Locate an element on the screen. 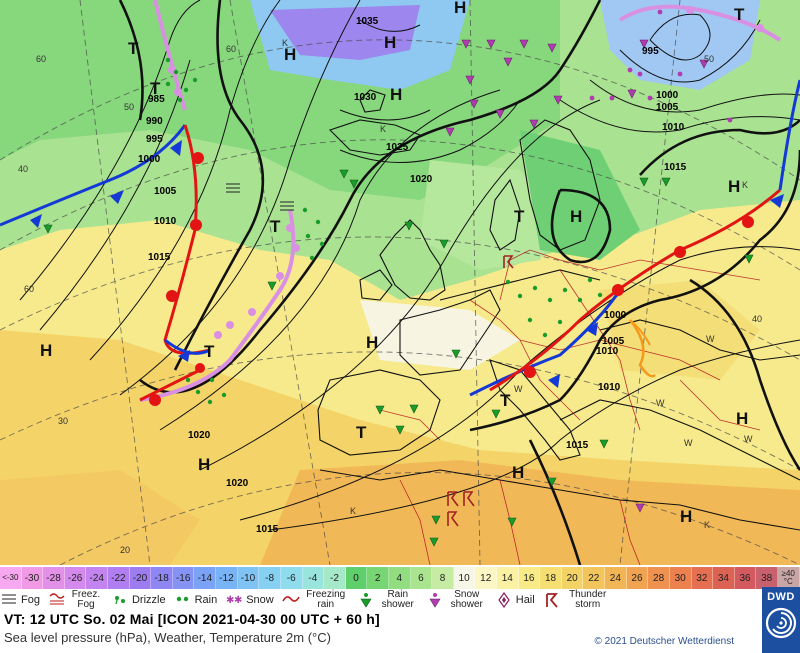  atlantic-warm is located at coordinates (100, 517).